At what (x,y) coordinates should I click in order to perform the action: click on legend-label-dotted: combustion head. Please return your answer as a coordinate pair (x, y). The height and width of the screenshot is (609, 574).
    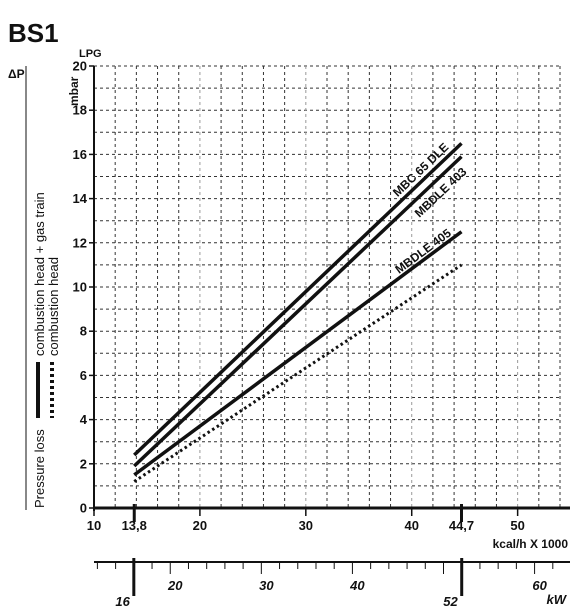
    Looking at the image, I should click on (53, 306).